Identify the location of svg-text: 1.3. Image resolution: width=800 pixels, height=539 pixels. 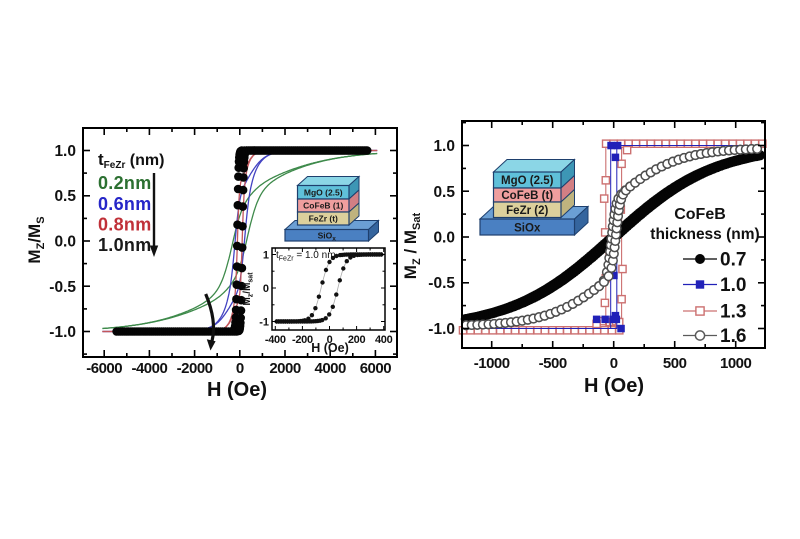
(733, 312).